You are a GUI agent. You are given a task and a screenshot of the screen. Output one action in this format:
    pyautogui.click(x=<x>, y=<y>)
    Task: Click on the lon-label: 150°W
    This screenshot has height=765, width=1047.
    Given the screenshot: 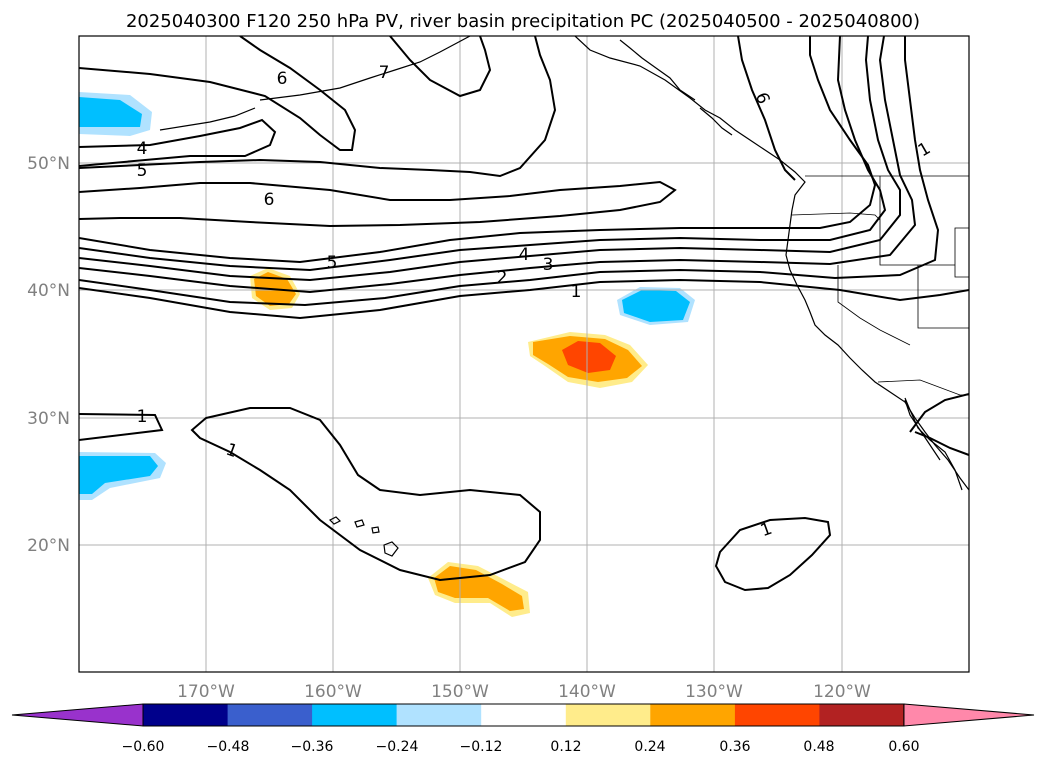 What is the action you would take?
    pyautogui.click(x=460, y=692)
    